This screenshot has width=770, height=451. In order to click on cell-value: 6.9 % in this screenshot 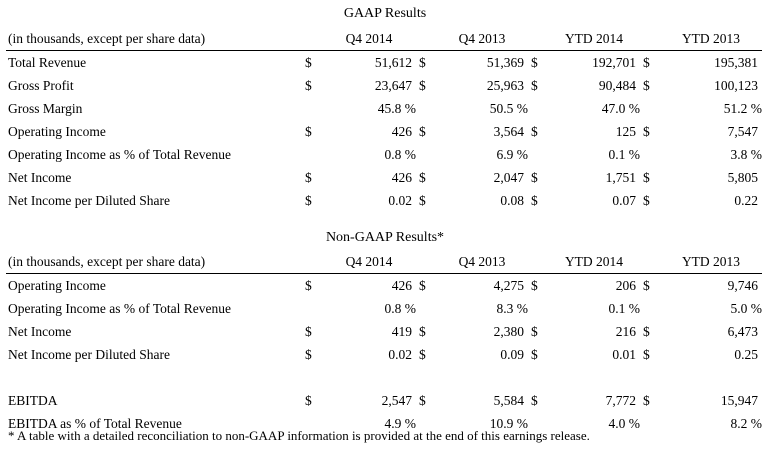, I will do `click(512, 154)`.